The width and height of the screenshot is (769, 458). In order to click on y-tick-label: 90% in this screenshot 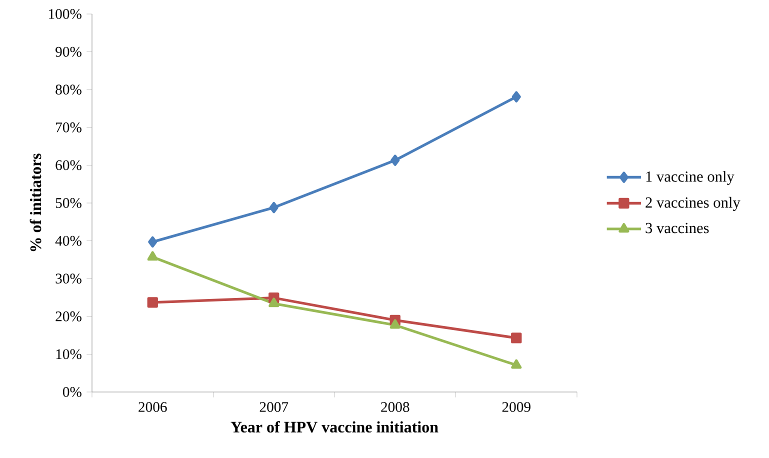, I will do `click(69, 51)`.